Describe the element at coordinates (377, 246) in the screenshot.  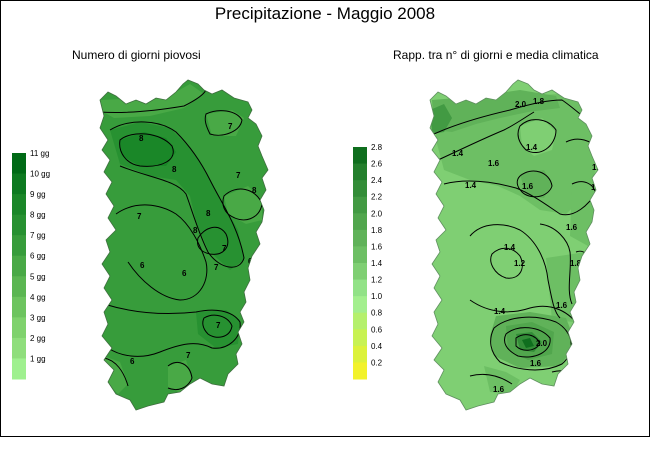
I see `right-legend-label: 1.6` at that location.